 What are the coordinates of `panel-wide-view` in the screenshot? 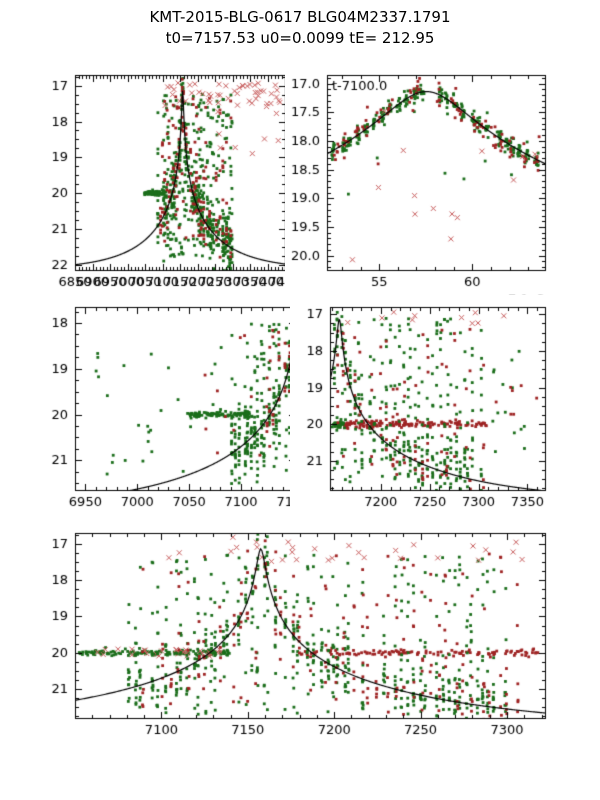 It's located at (166, 184).